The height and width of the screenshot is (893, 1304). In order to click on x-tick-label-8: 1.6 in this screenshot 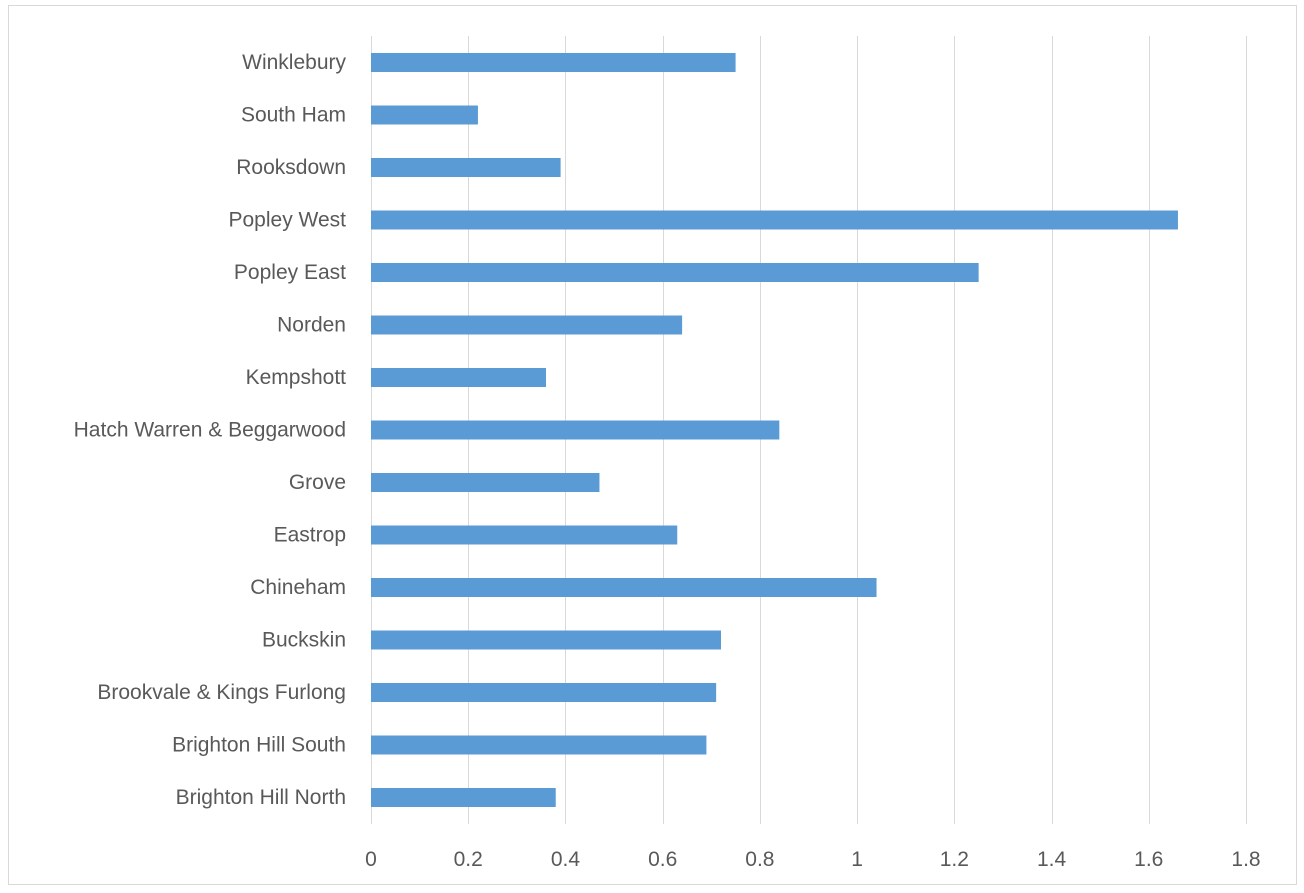, I will do `click(1148, 859)`.